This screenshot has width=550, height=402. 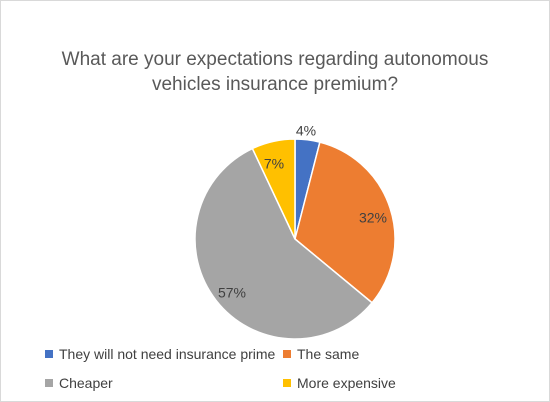 What do you see at coordinates (346, 383) in the screenshot?
I see `legend-label-more-expensive: More expensive` at bounding box center [346, 383].